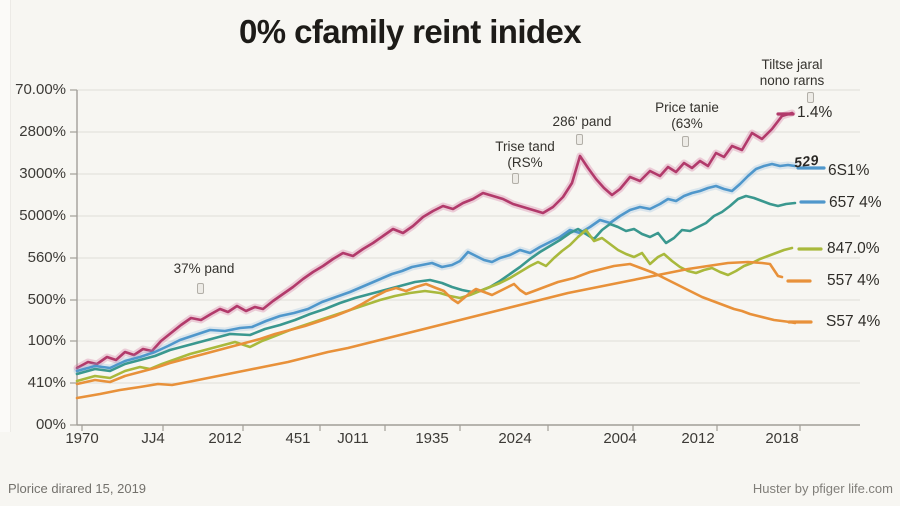 The height and width of the screenshot is (506, 900). Describe the element at coordinates (792, 80) in the screenshot. I see `annotation-line: nono rarns` at that location.